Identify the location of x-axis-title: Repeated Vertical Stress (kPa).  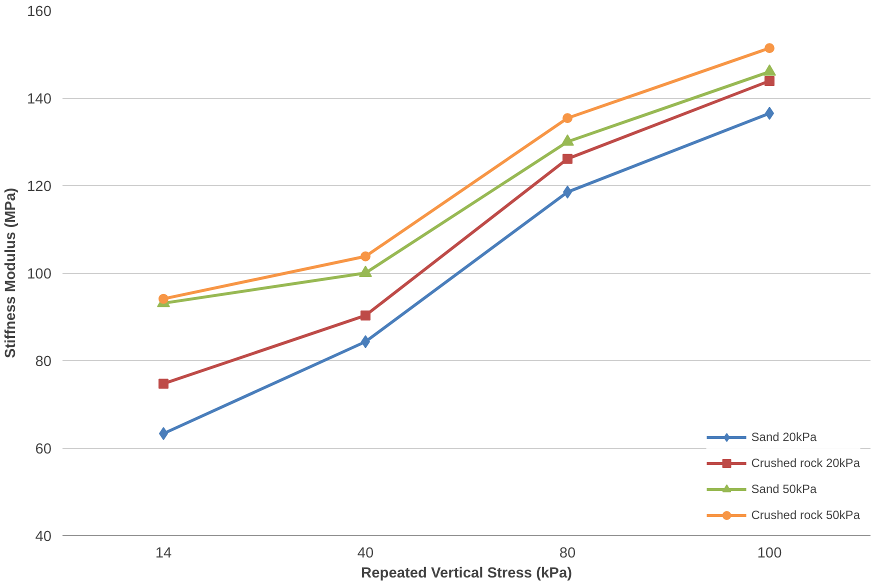
(466, 574).